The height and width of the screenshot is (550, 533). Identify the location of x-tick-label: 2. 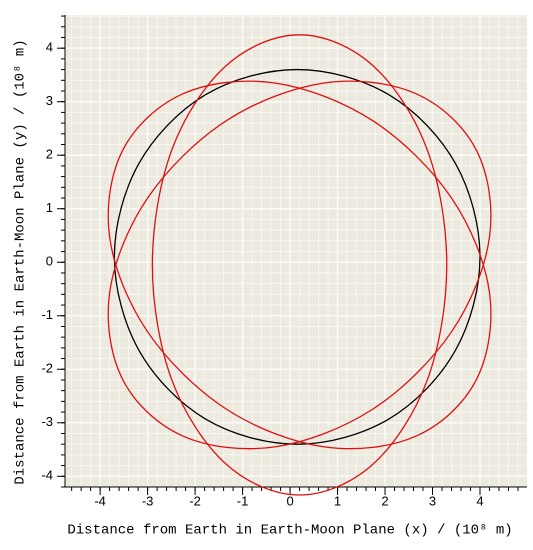
(384, 500).